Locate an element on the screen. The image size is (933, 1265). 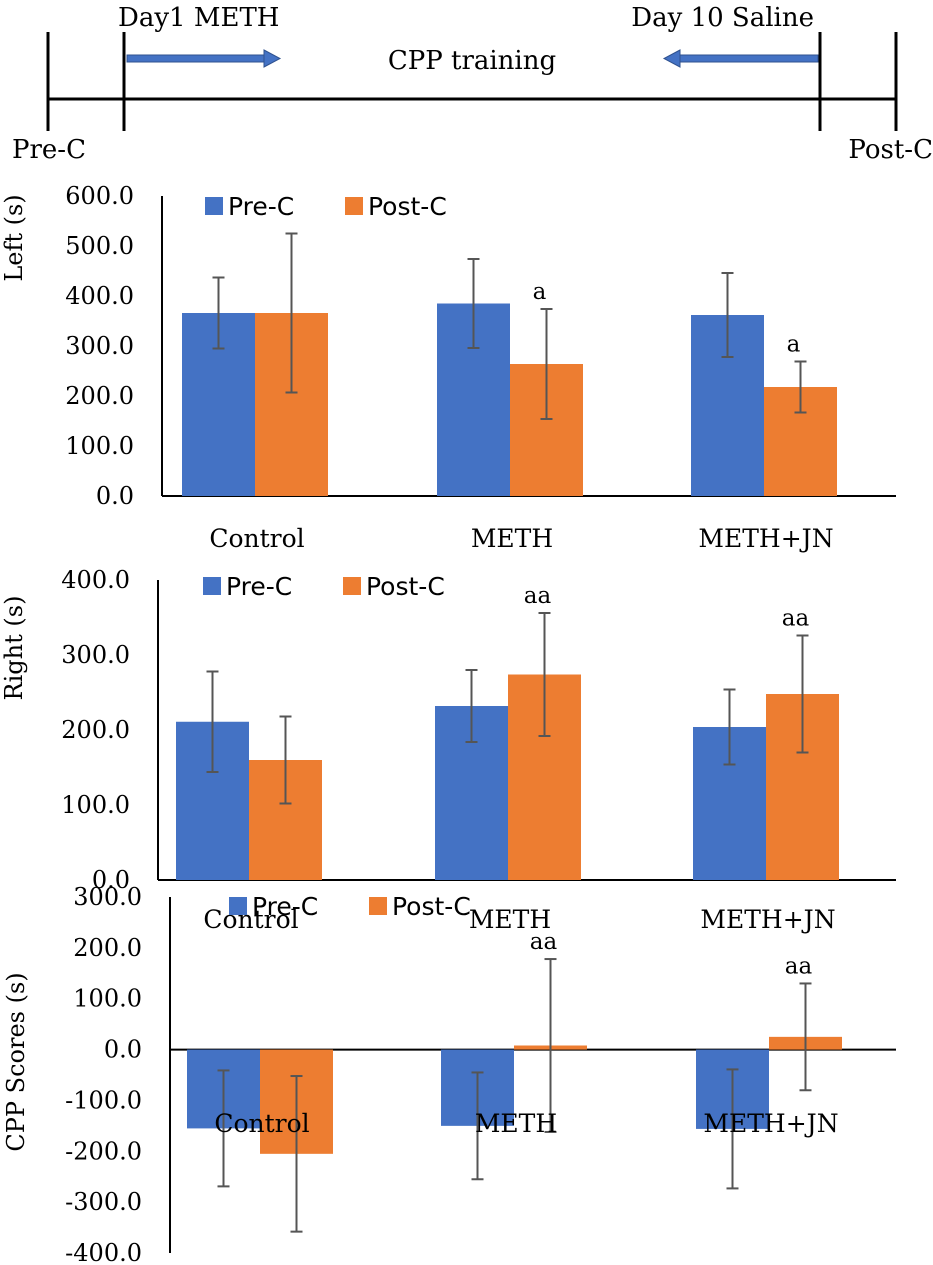
timeline-left-label: Pre-C is located at coordinates (49, 150).